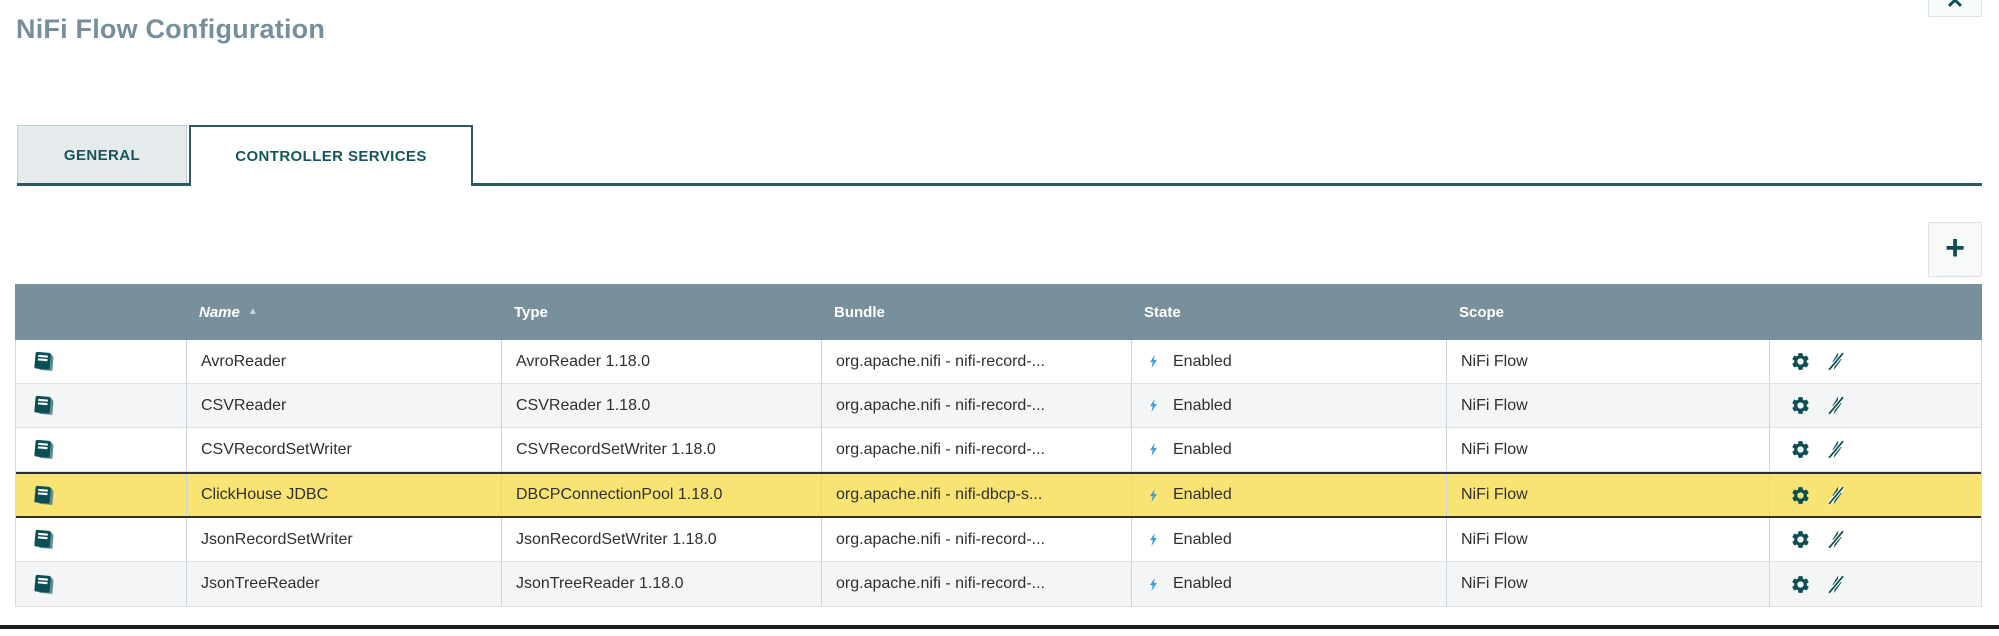 The height and width of the screenshot is (636, 1999). I want to click on service-type: AvroReader 1.18.0, so click(661, 361).